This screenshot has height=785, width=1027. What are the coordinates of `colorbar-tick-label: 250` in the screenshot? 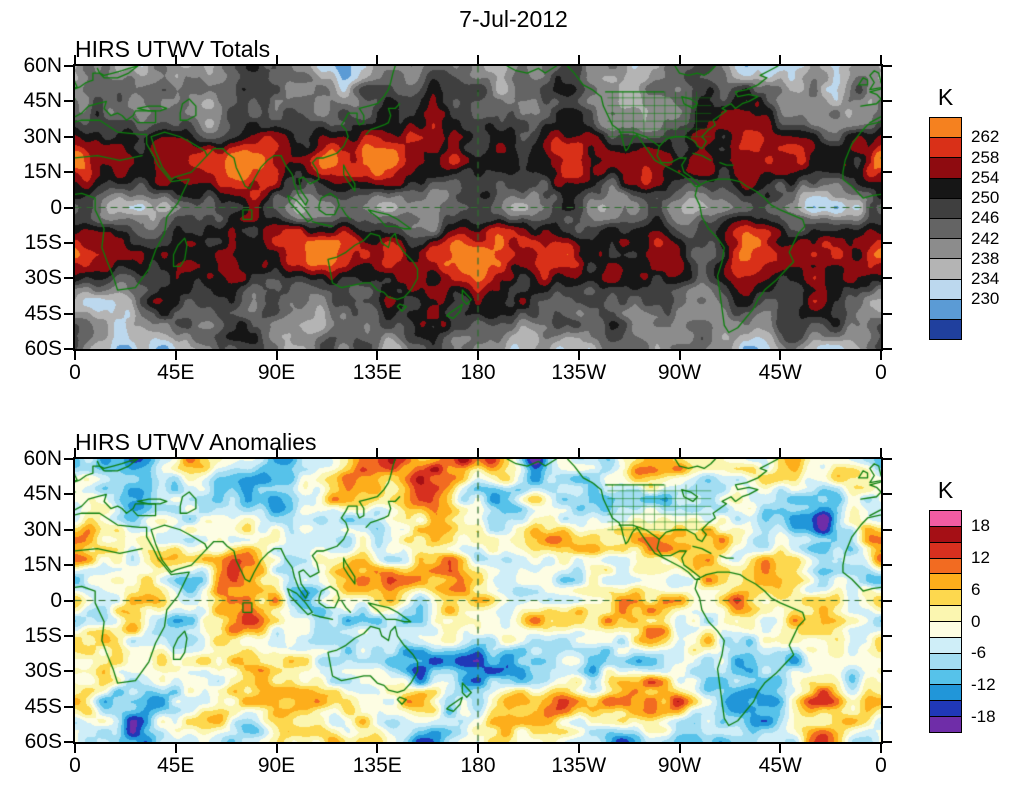 It's located at (985, 198).